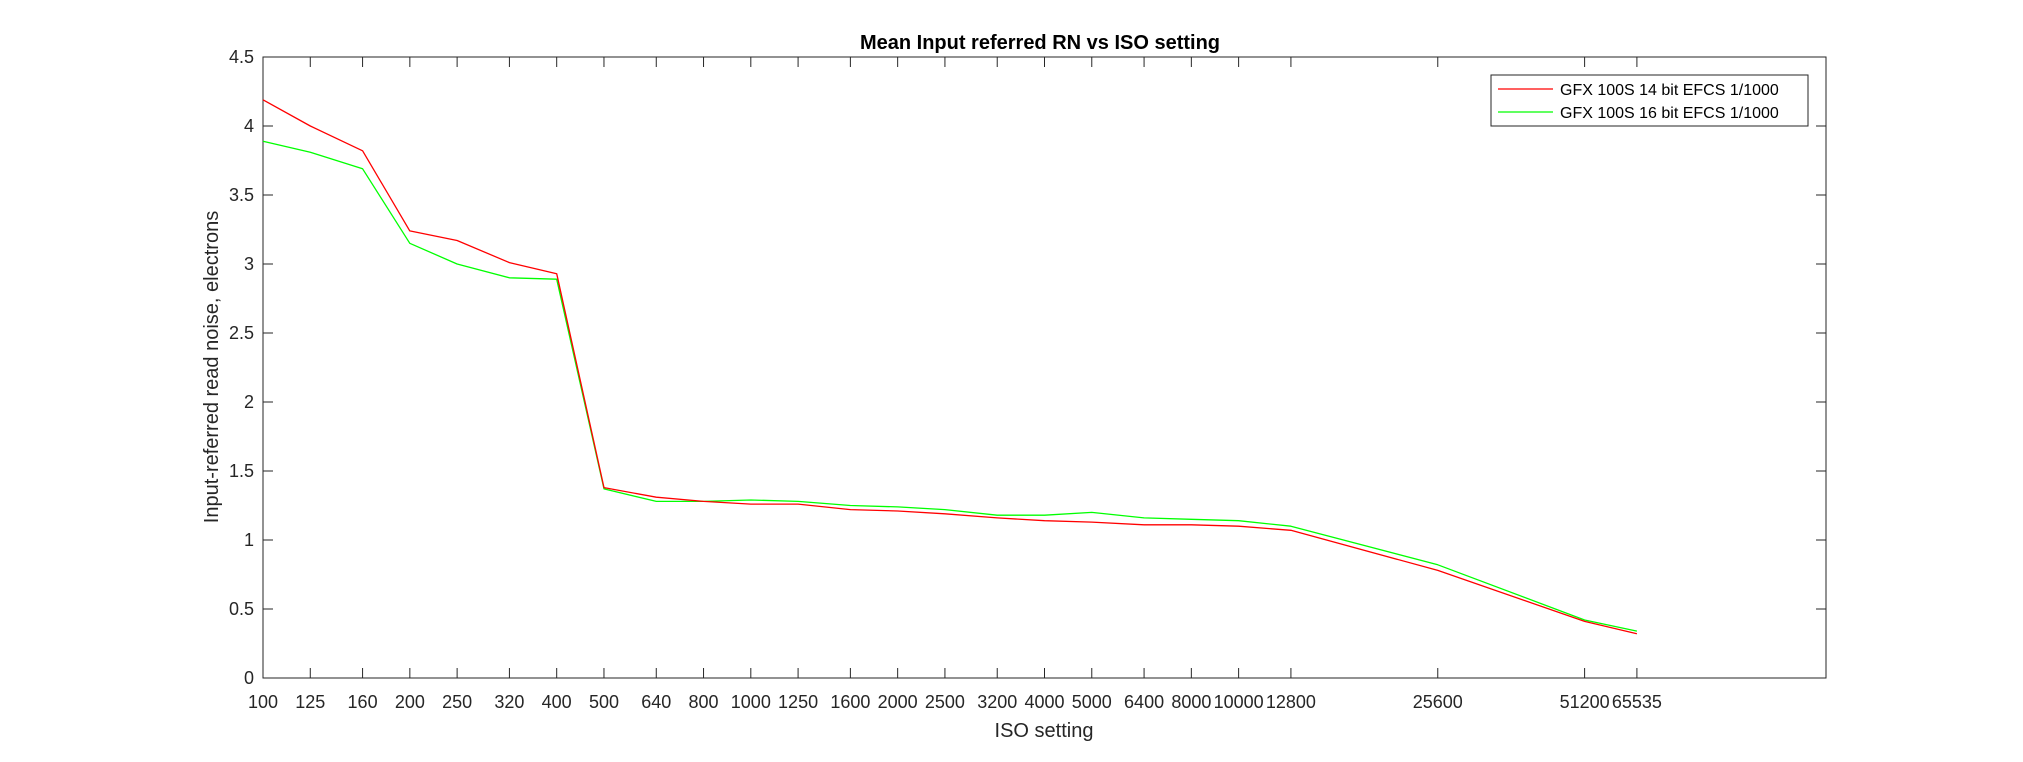  I want to click on x-tick-label: 10000, so click(1239, 702).